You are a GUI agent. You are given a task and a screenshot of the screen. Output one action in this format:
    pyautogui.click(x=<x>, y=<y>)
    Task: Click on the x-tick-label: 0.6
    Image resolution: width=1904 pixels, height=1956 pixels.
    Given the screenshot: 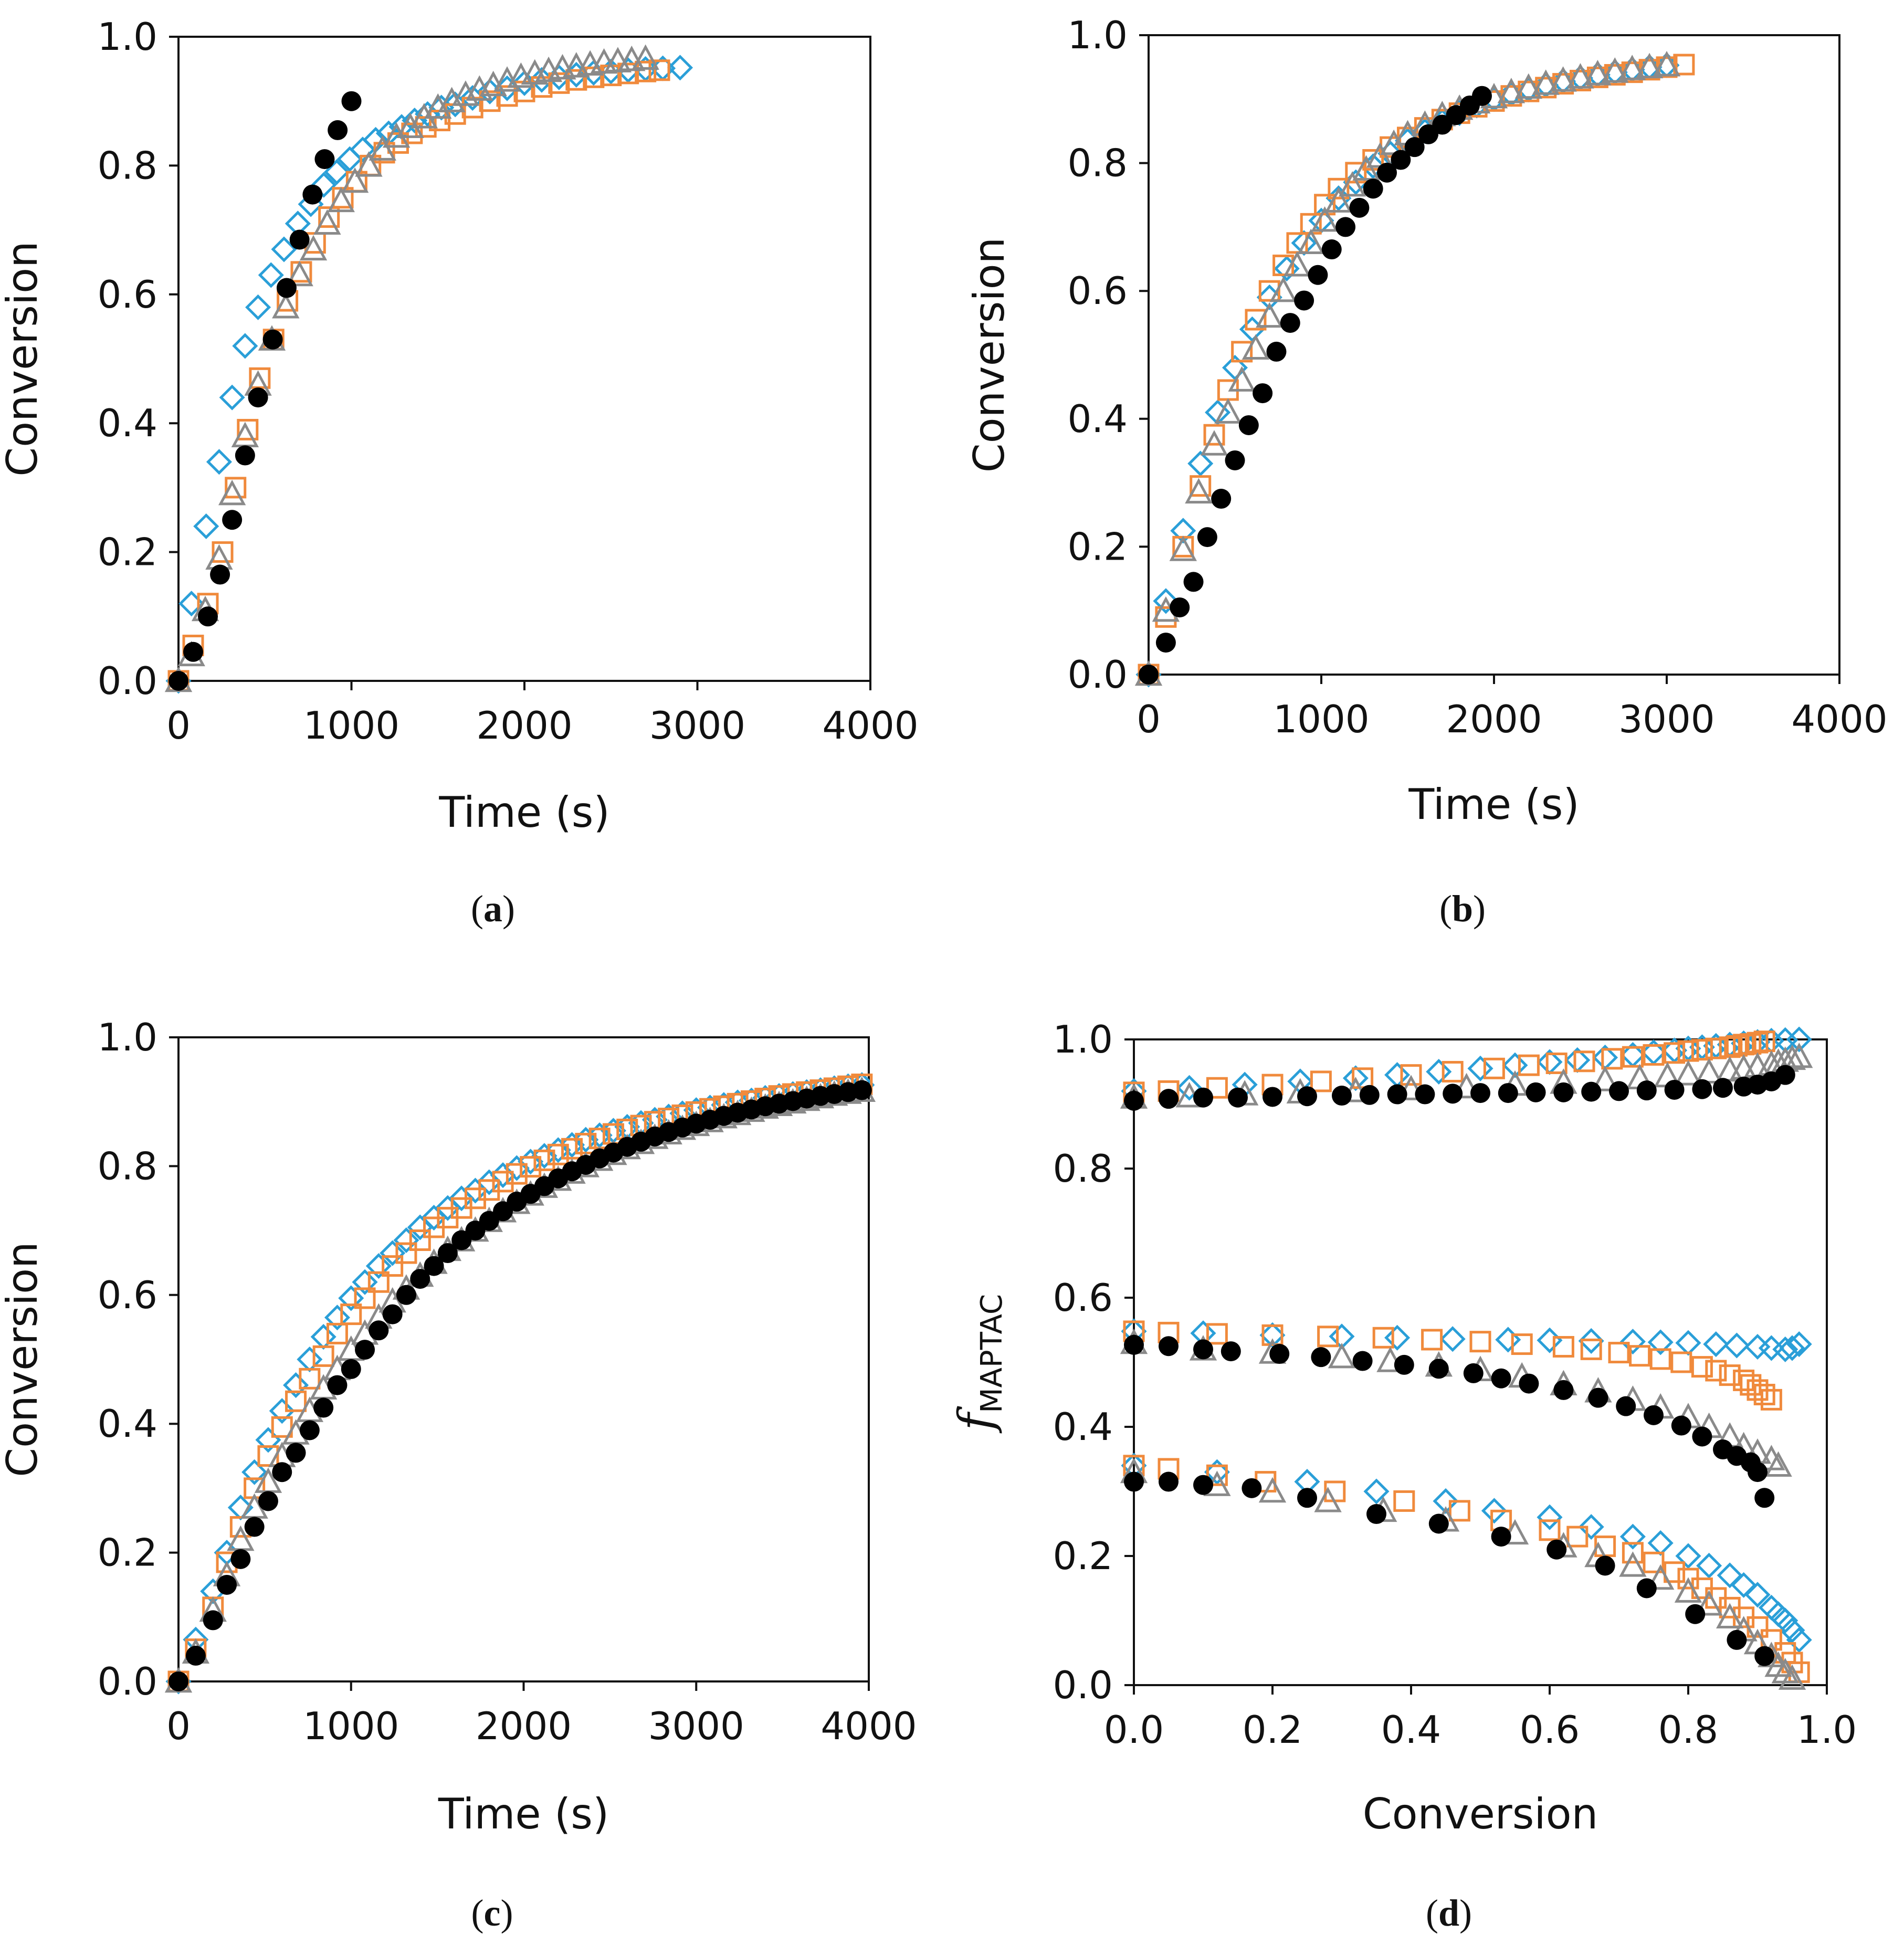 What is the action you would take?
    pyautogui.click(x=1550, y=1730)
    